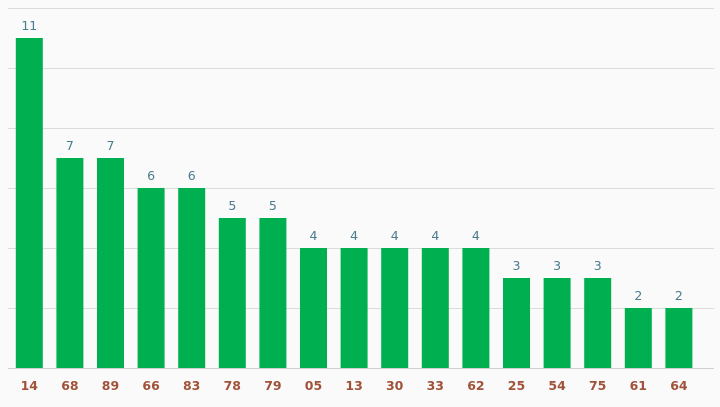 Image resolution: width=720 pixels, height=407 pixels. Describe the element at coordinates (516, 385) in the screenshot. I see `tick-label: 25` at that location.